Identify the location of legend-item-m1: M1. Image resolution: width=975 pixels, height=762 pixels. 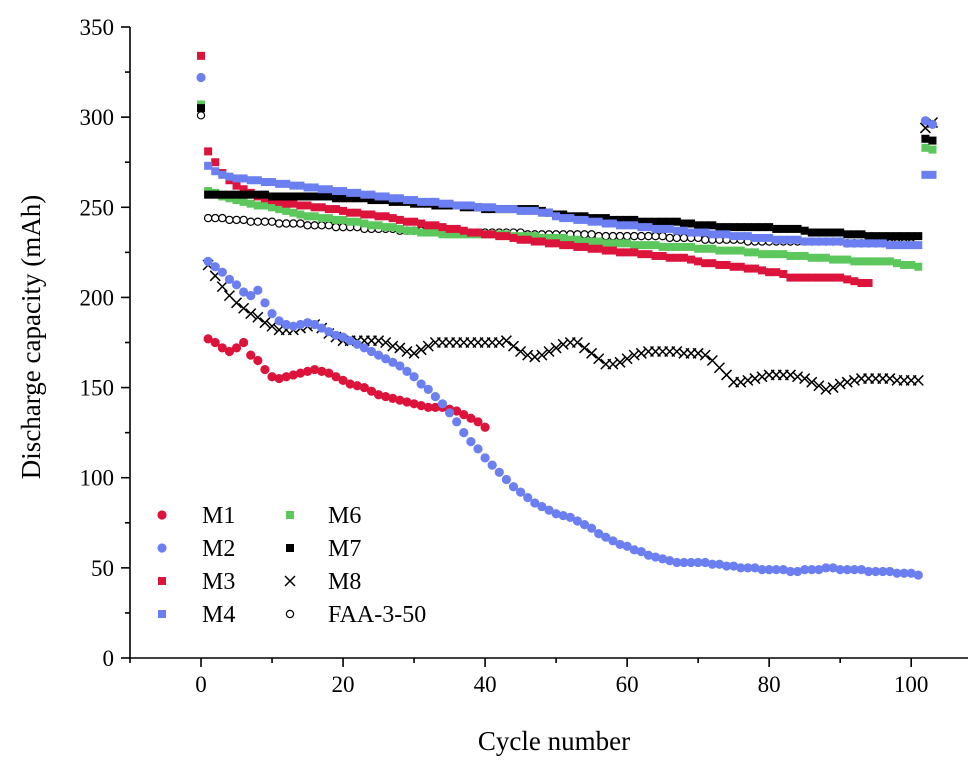
(196, 516).